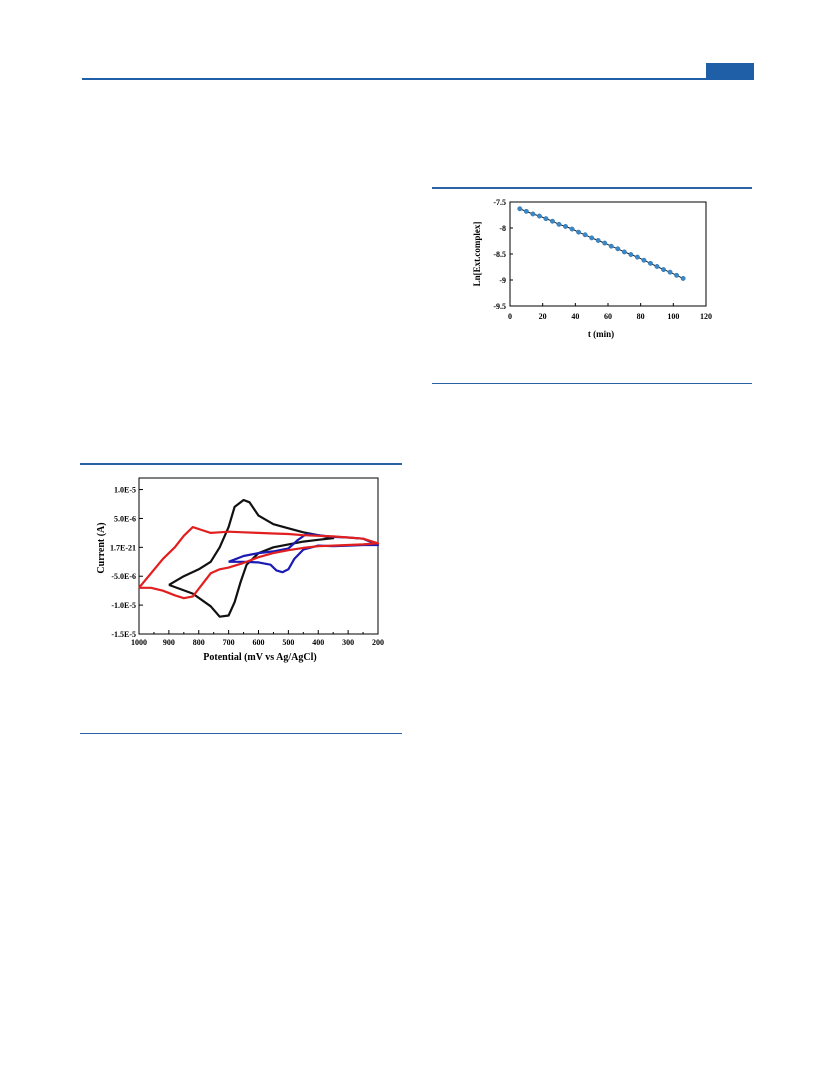 The width and height of the screenshot is (833, 1091). Describe the element at coordinates (125, 490) in the screenshot. I see `y-tick-label: 1.0E-5` at that location.